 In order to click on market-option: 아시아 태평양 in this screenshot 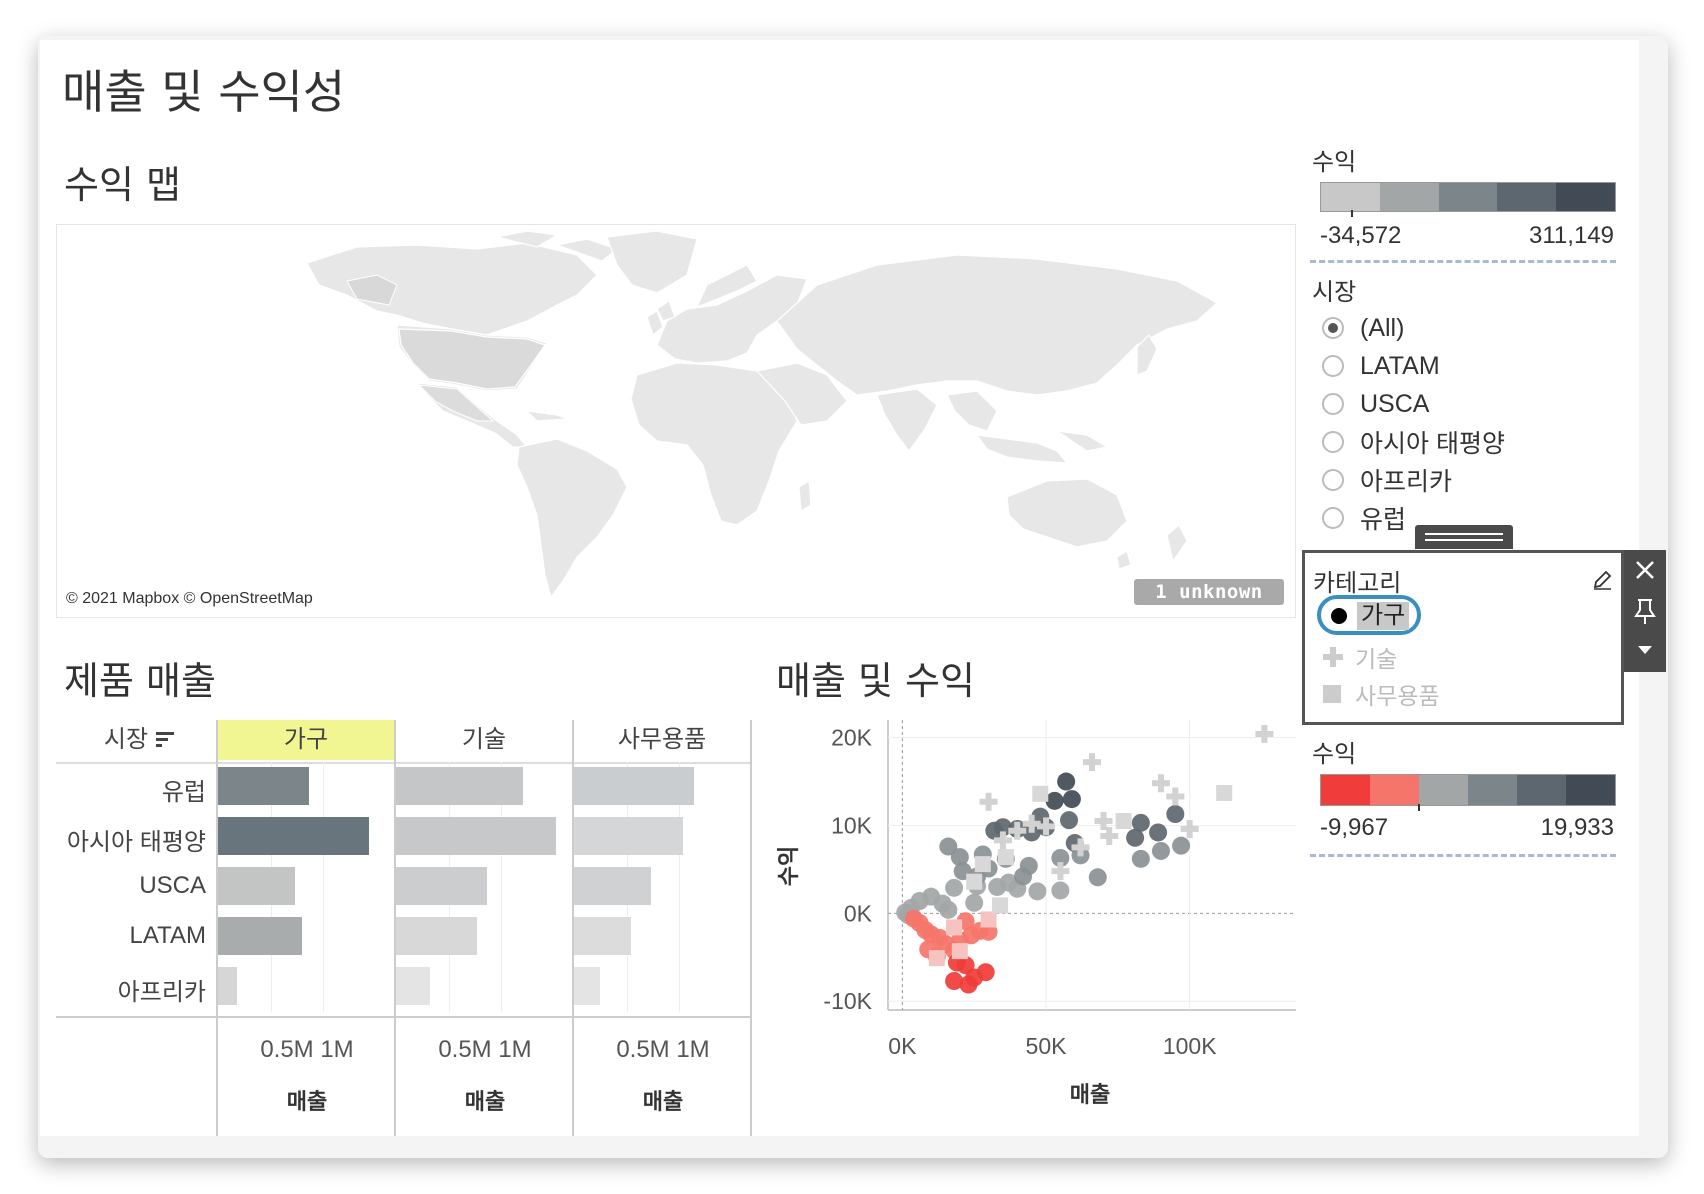, I will do `click(1413, 442)`.